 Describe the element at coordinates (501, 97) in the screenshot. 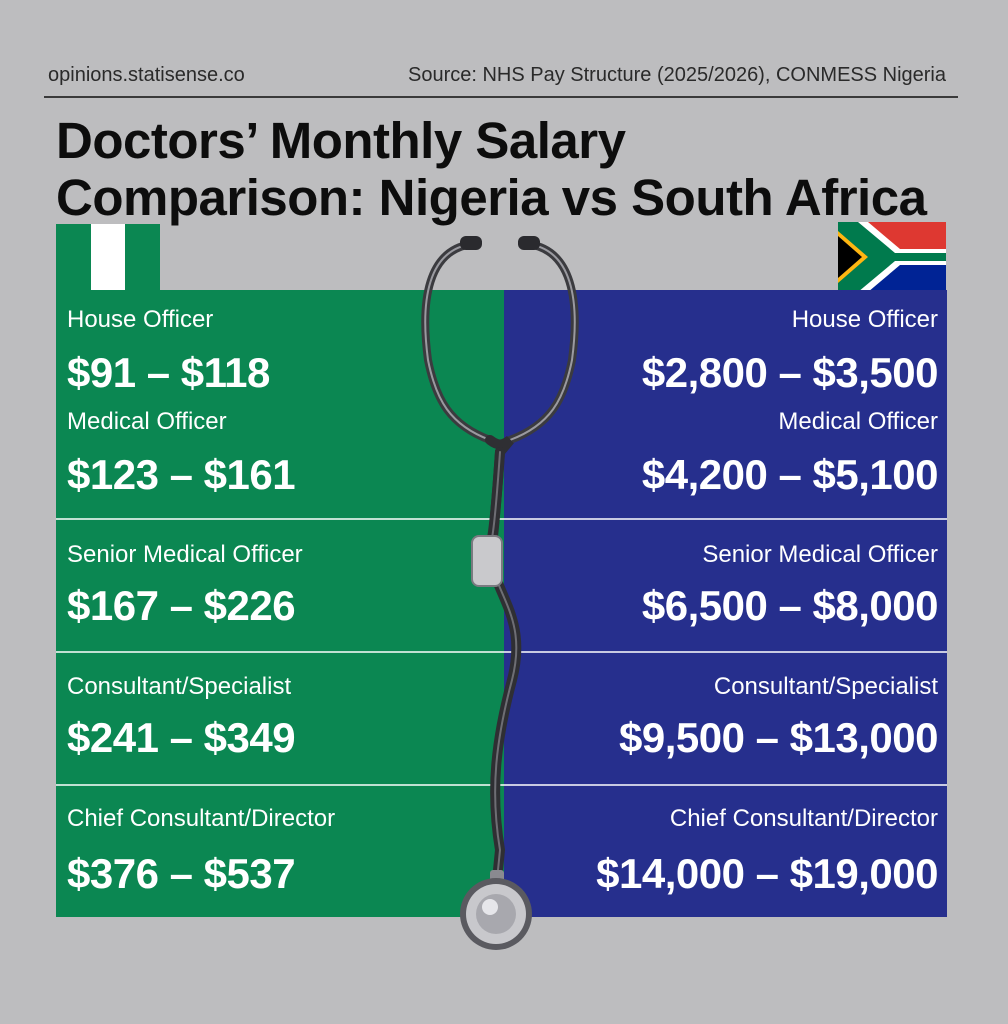

I see `header-divider` at that location.